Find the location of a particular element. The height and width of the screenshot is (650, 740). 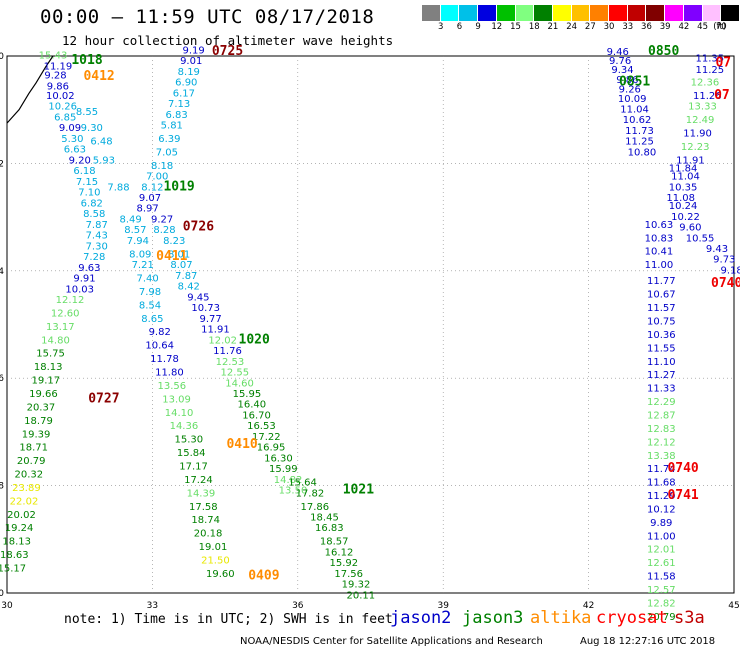

wave-height-value: 15.43 is located at coordinates (53, 56).